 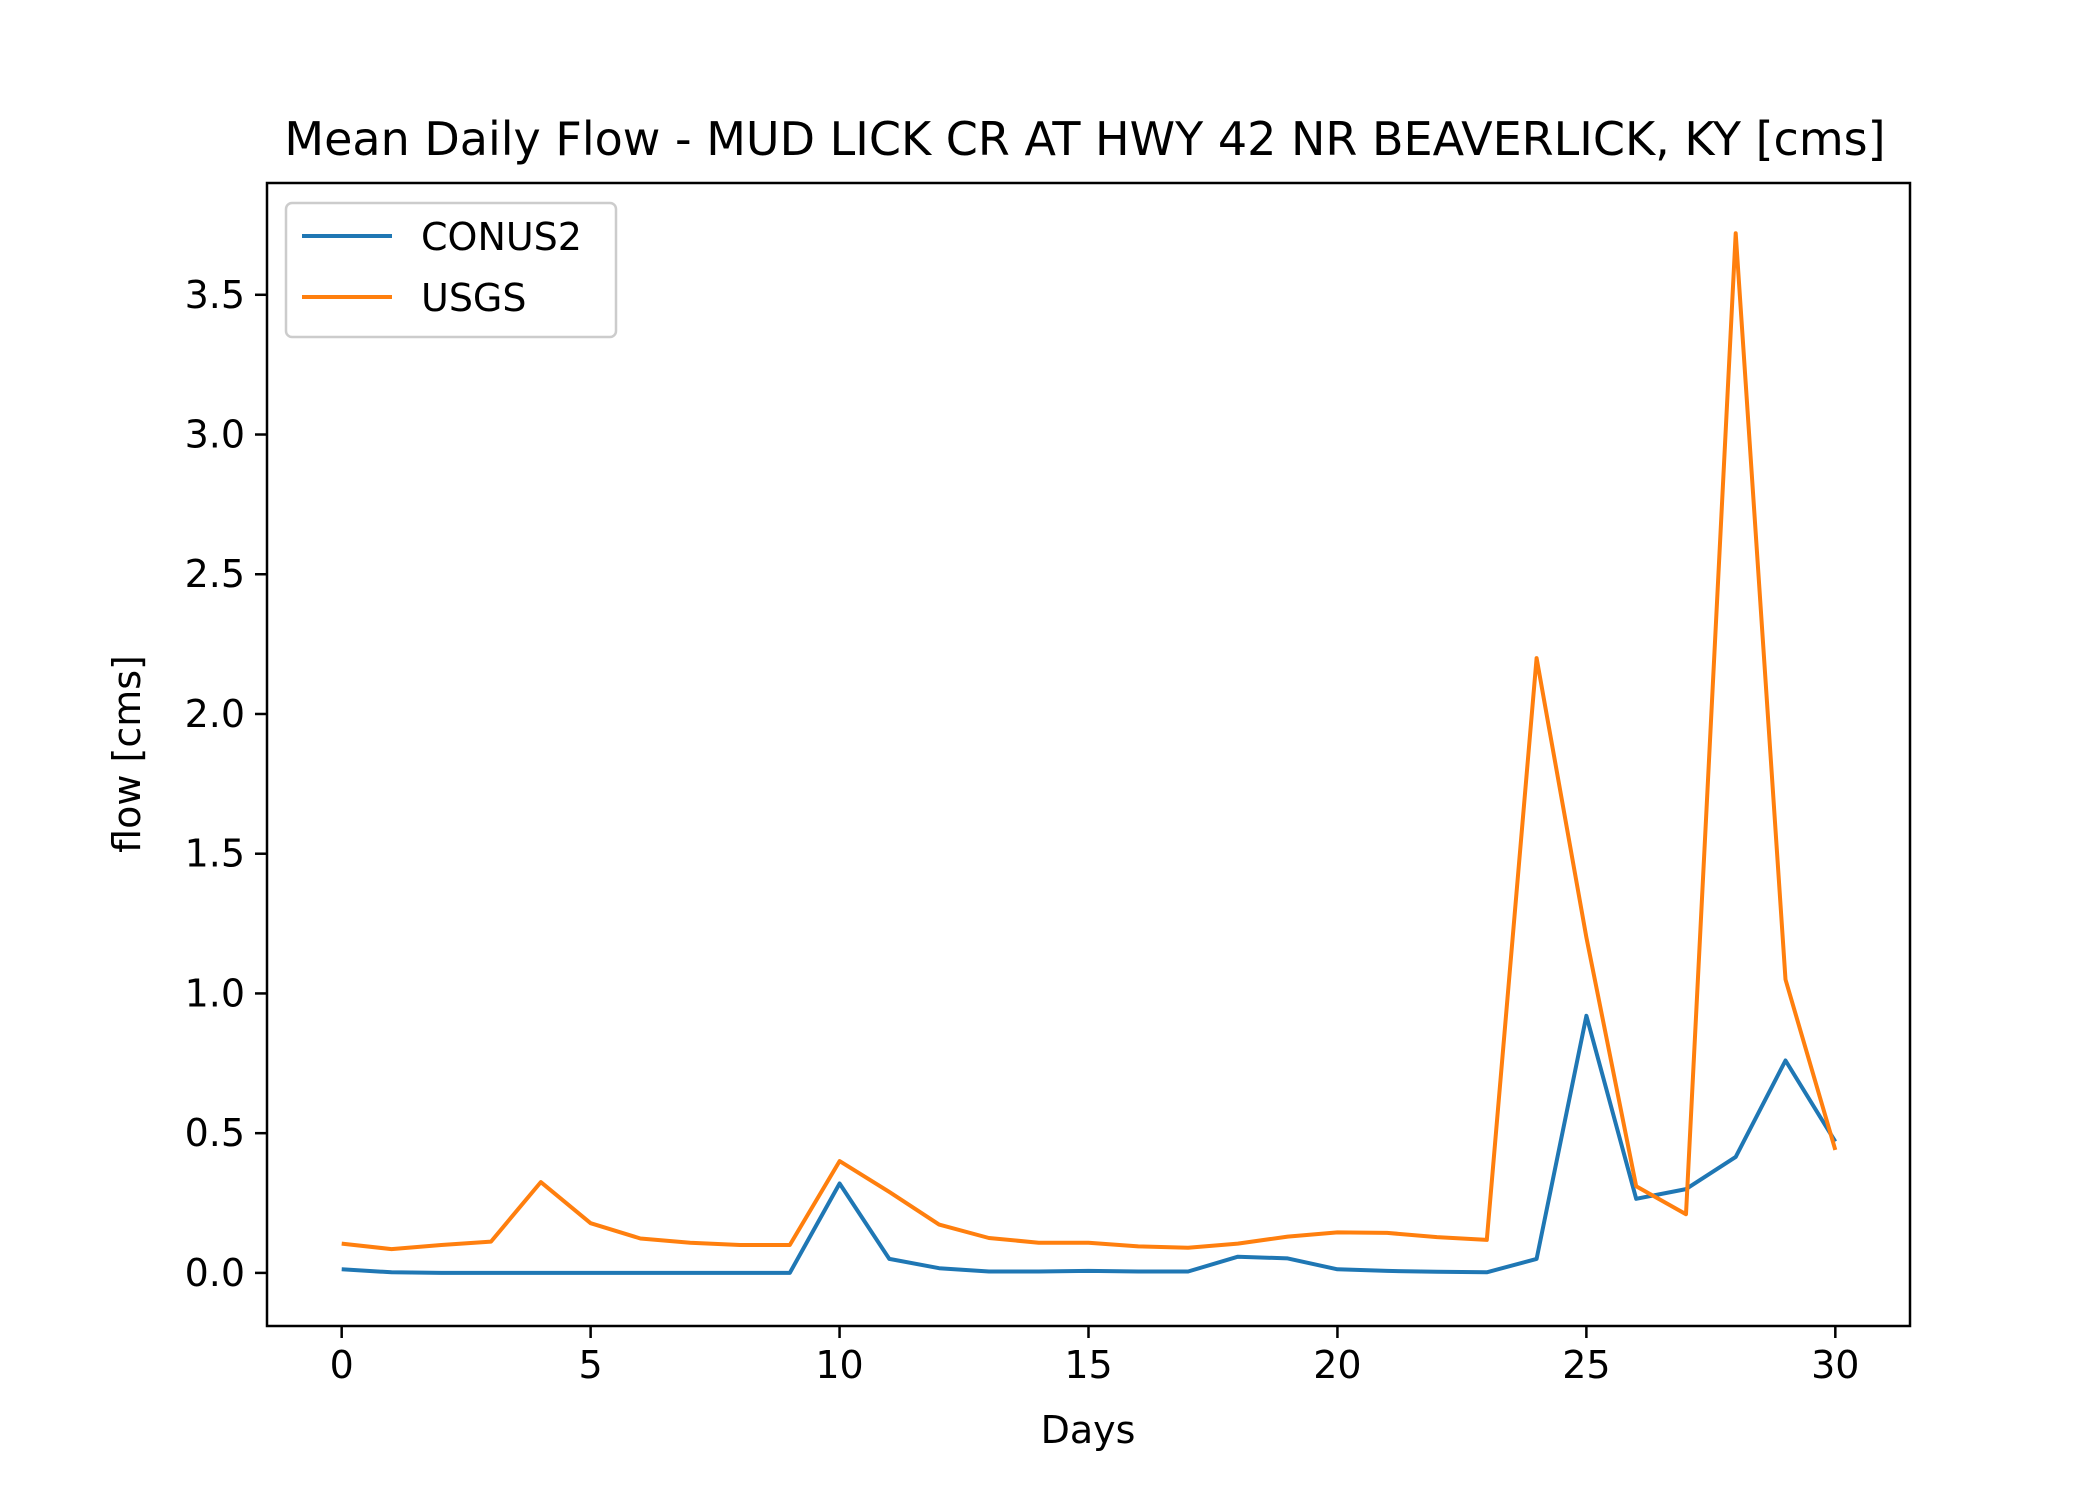 What do you see at coordinates (1835, 1365) in the screenshot?
I see `x-tick-label: 30` at bounding box center [1835, 1365].